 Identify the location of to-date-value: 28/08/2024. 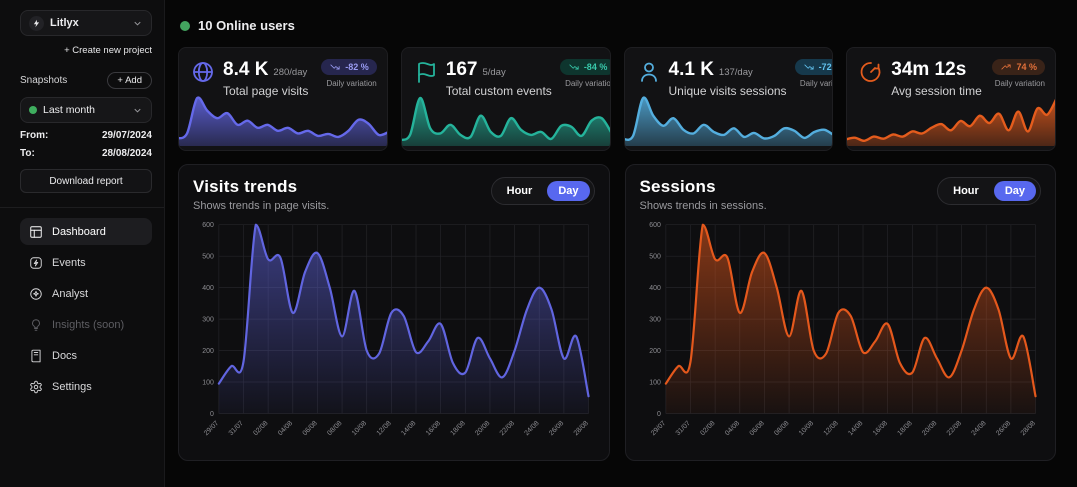
(126, 153).